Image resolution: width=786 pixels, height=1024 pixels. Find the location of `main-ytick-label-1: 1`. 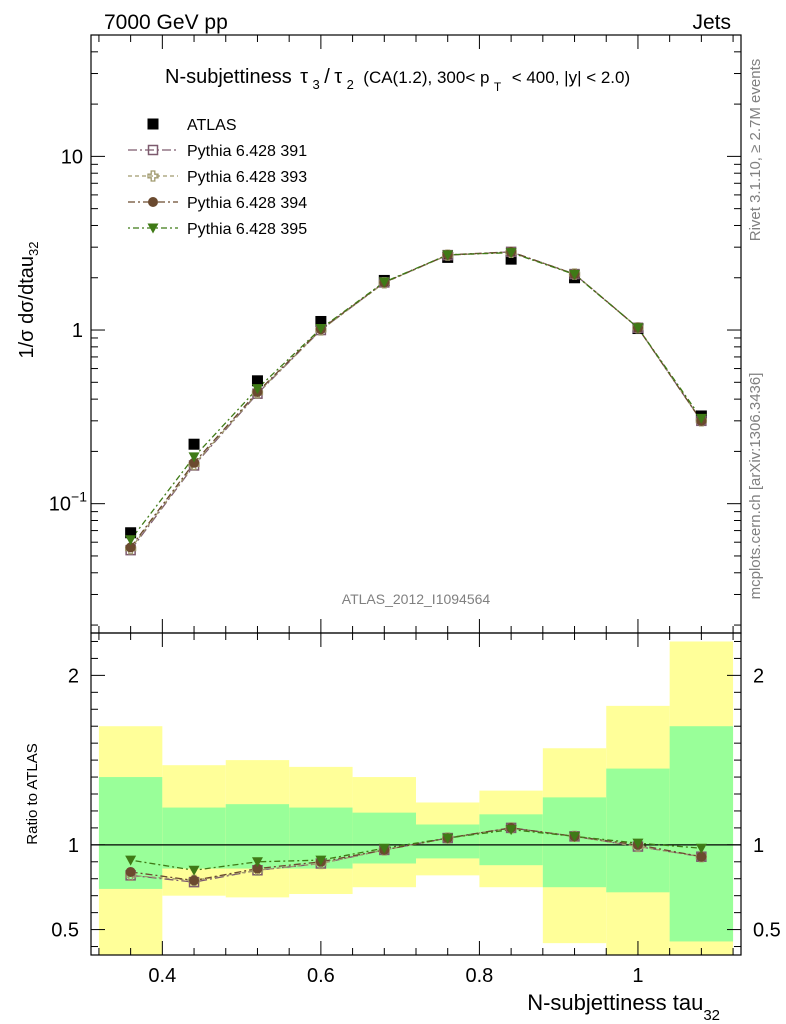

main-ytick-label-1: 1 is located at coordinates (77, 331).